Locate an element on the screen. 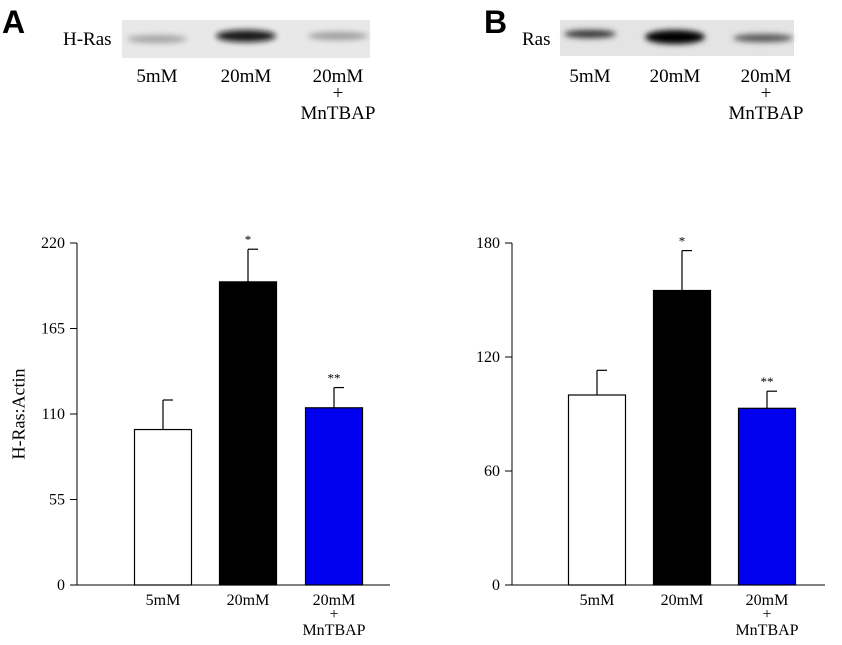 The width and height of the screenshot is (842, 645). panel-letter-a: A is located at coordinates (13, 22).